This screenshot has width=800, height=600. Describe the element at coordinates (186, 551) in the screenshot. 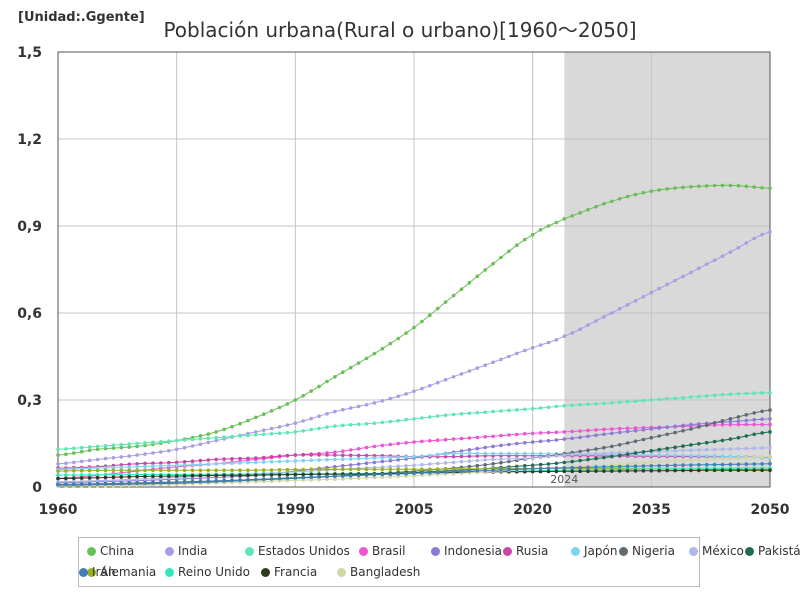

I see `legend-item: India` at that location.